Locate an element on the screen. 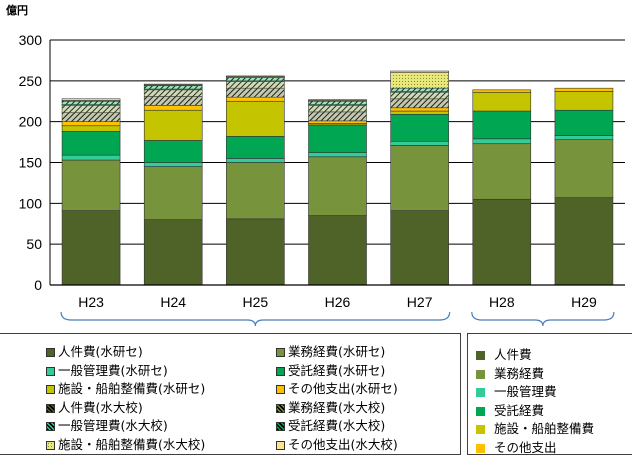  legend-item: 一般管理費 is located at coordinates (516, 392).